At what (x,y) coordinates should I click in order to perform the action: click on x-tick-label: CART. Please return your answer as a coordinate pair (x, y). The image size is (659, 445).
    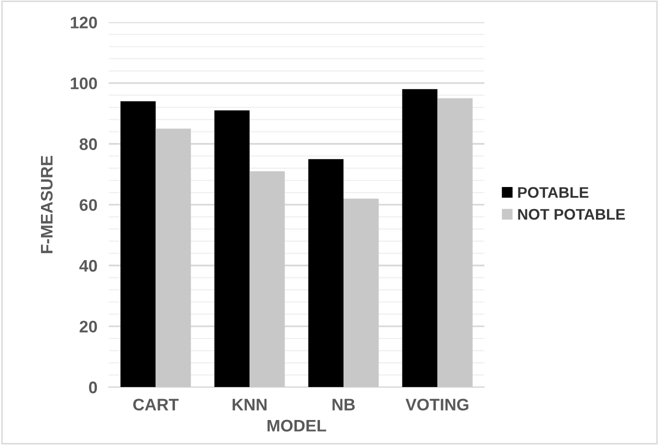
    Looking at the image, I should click on (156, 404).